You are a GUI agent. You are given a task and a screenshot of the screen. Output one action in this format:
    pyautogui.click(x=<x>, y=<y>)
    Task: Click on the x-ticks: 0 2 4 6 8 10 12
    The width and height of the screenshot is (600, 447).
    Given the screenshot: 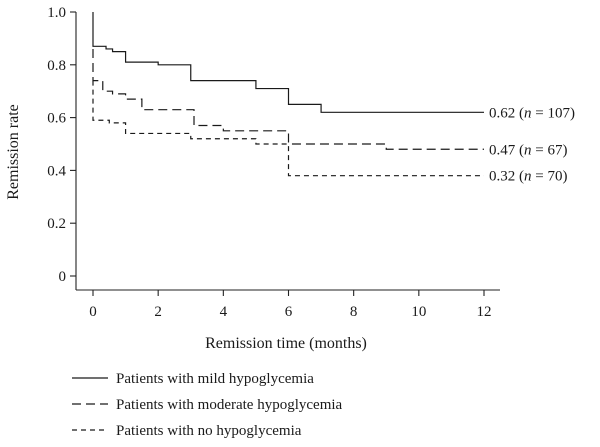 What is the action you would take?
    pyautogui.click(x=290, y=305)
    